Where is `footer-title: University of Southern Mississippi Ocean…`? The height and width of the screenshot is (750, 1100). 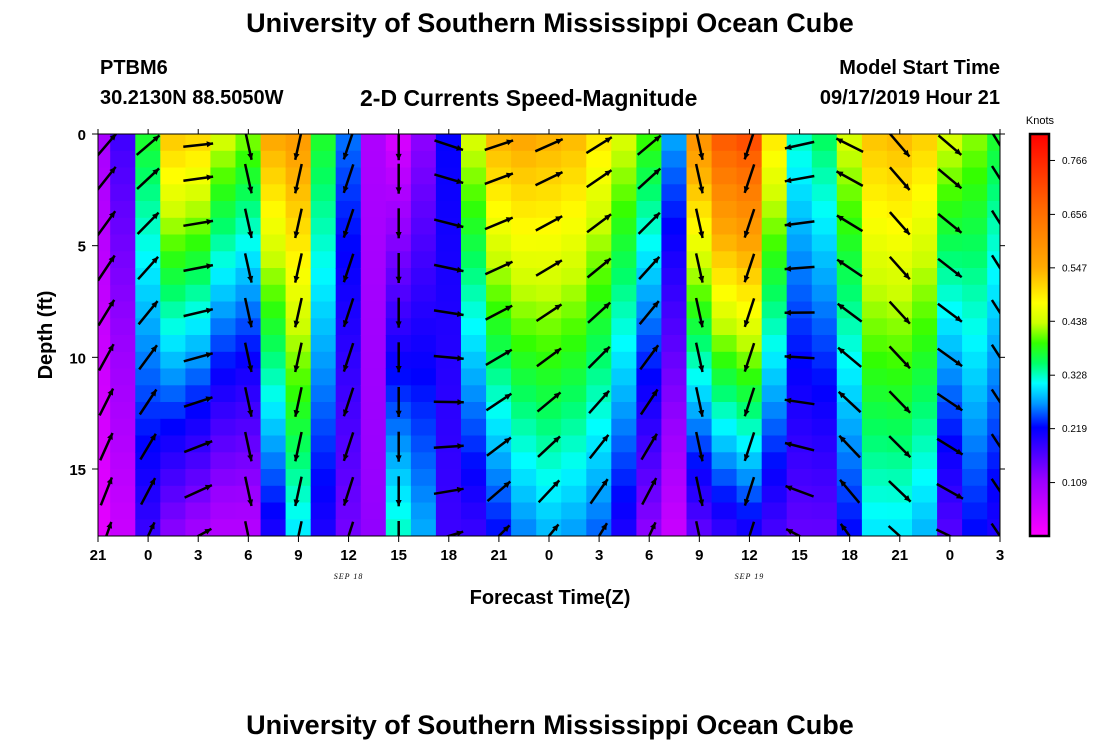 footer-title: University of Southern Mississippi Ocean… is located at coordinates (550, 725).